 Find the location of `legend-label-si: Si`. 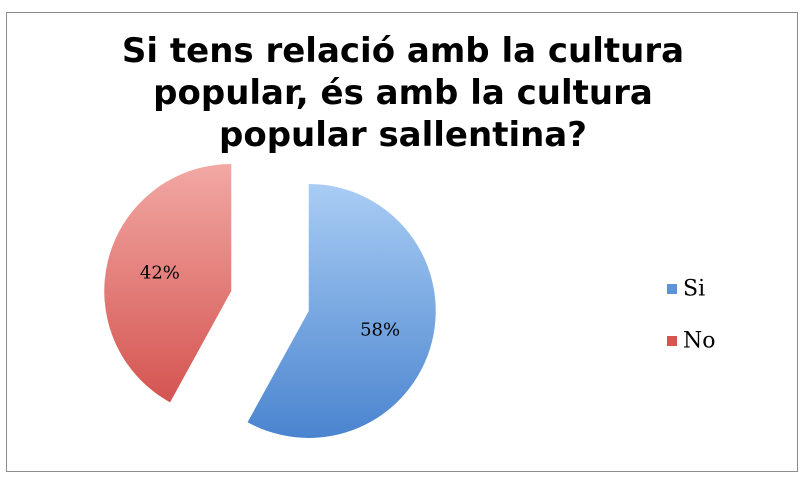

legend-label-si: Si is located at coordinates (694, 289).